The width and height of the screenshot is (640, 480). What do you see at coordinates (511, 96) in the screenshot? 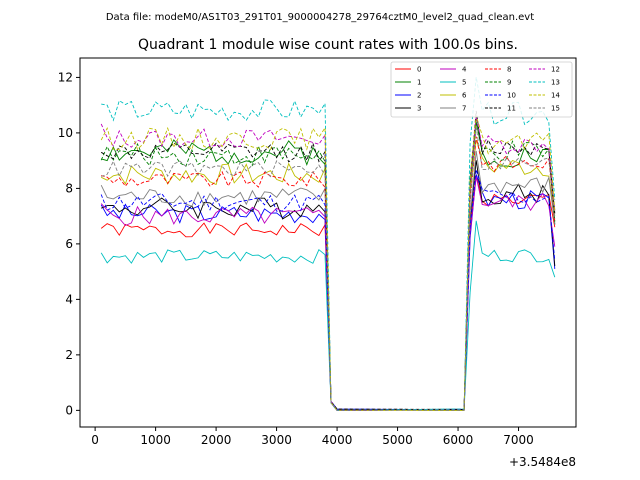
I see `legend-label-10: 10` at bounding box center [511, 96].